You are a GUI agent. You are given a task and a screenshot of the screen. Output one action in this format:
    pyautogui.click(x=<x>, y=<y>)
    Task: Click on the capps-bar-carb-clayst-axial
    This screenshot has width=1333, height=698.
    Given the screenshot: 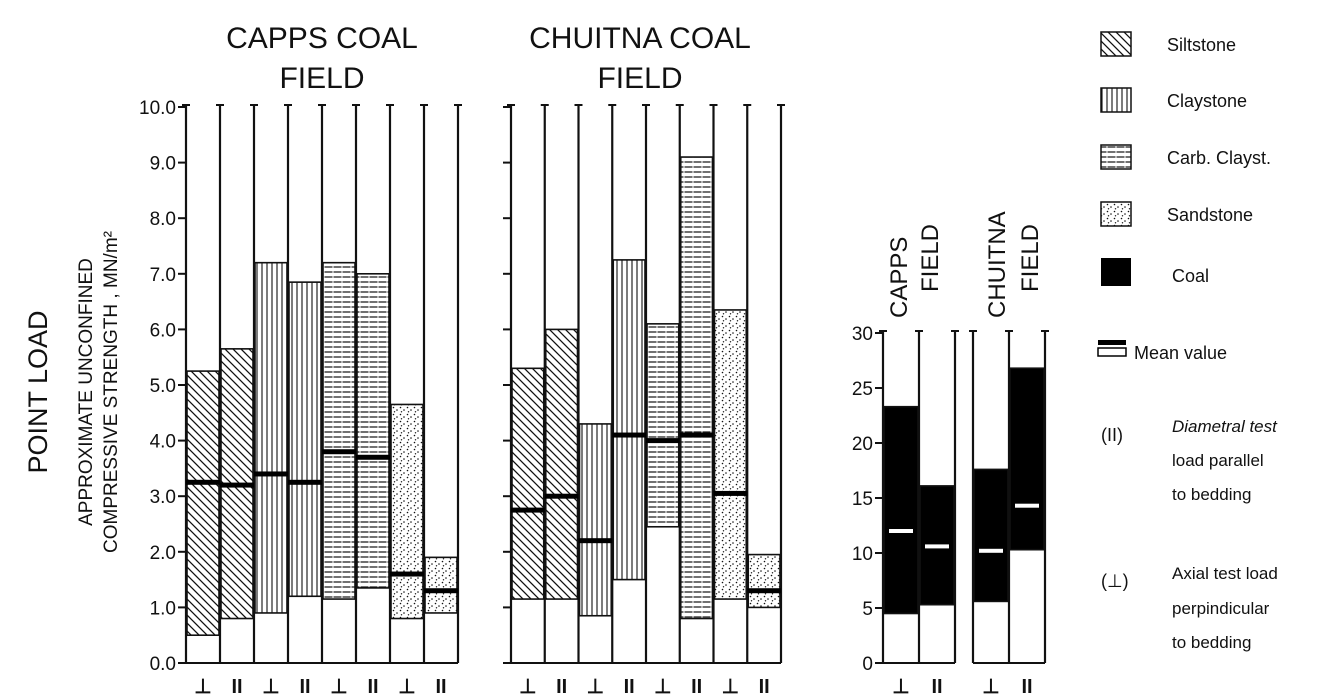 What is the action you would take?
    pyautogui.click(x=339, y=430)
    